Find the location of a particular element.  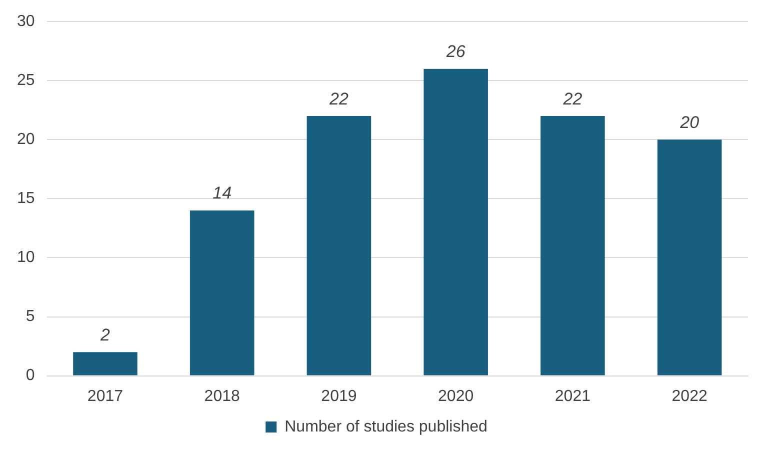

y-tick-label: 10 is located at coordinates (26, 257).